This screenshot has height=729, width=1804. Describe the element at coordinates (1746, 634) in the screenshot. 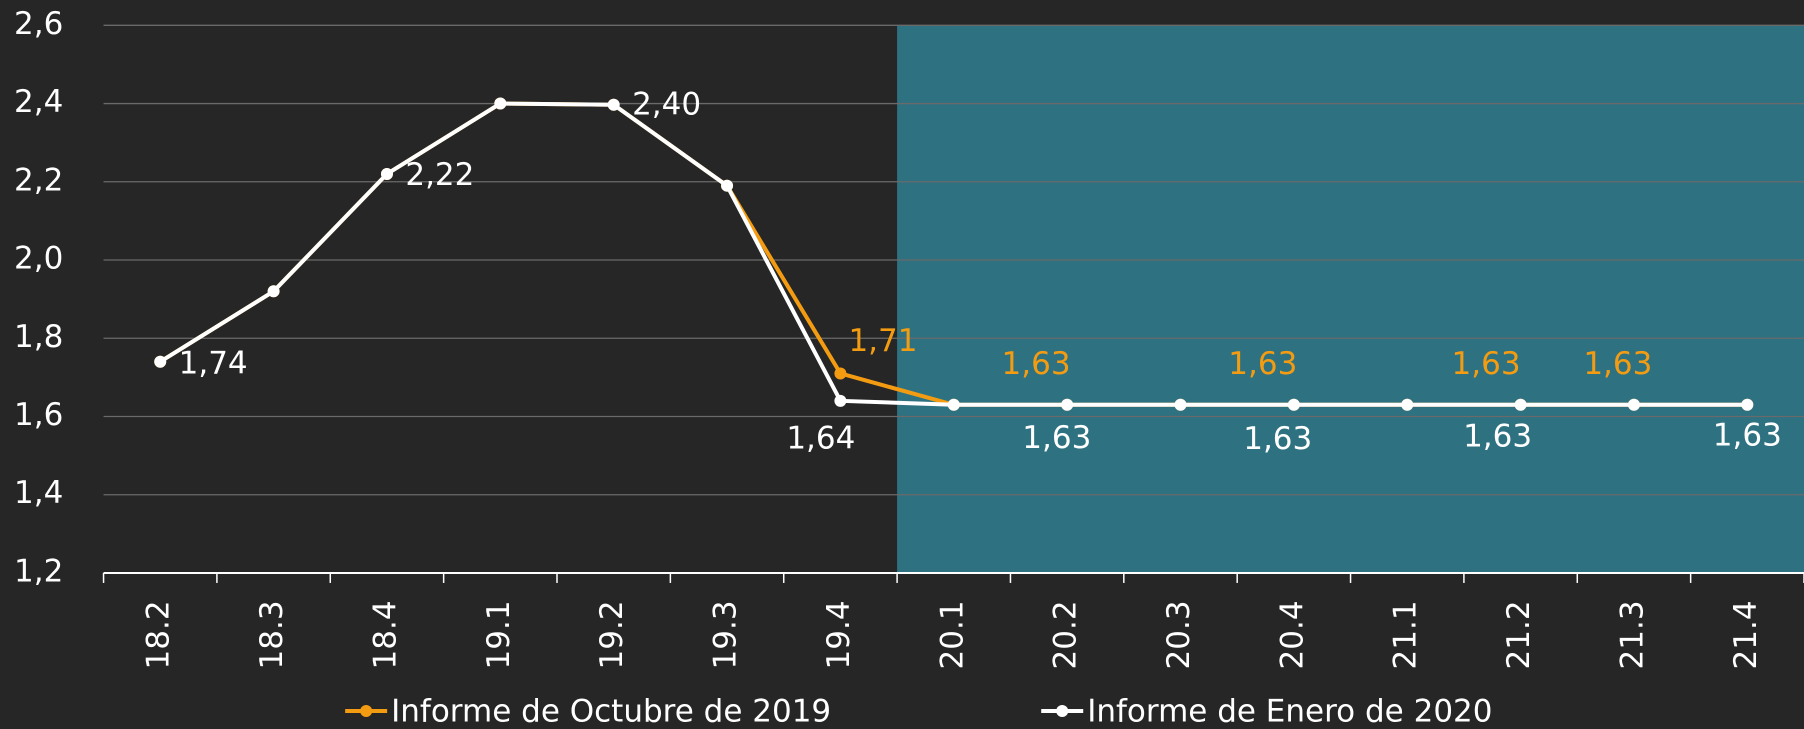

I see `x-tick-label: 21.4` at that location.